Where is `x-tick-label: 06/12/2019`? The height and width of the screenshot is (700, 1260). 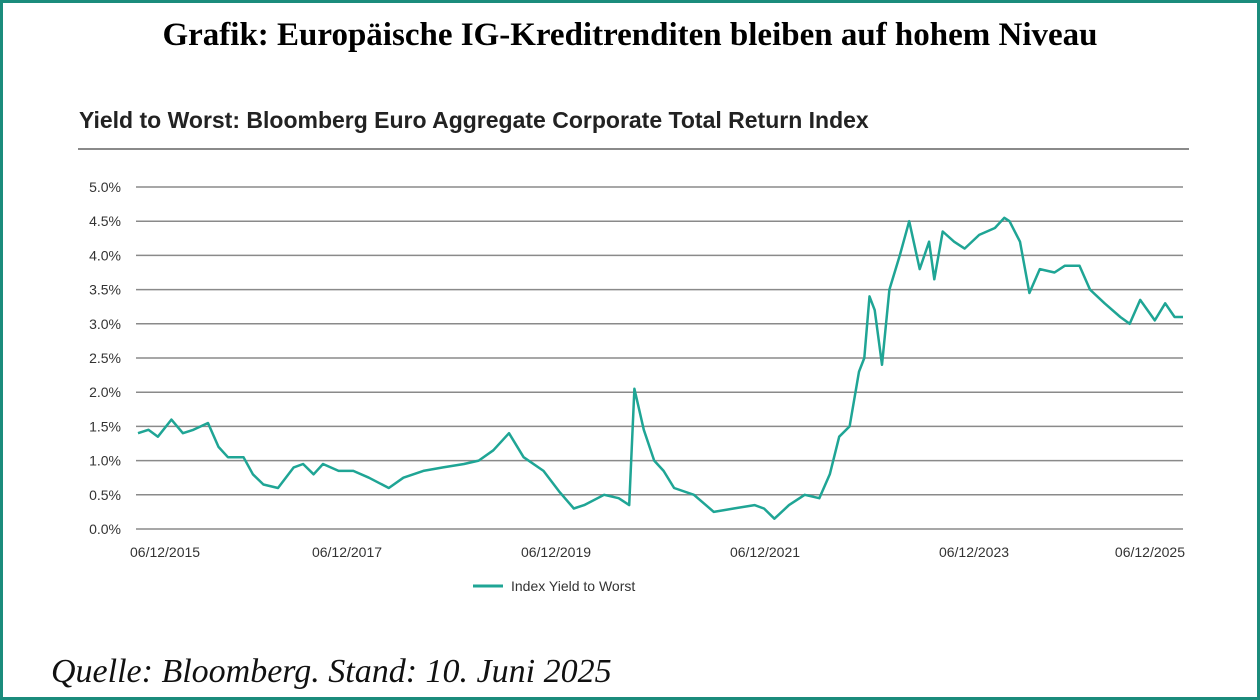
x-tick-label: 06/12/2019 is located at coordinates (556, 552).